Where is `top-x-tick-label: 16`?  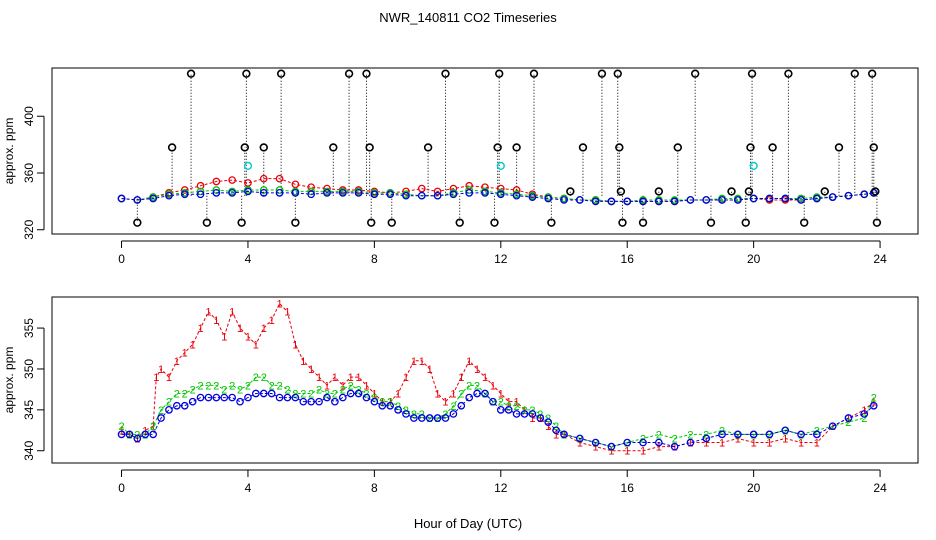
top-x-tick-label: 16 is located at coordinates (628, 259).